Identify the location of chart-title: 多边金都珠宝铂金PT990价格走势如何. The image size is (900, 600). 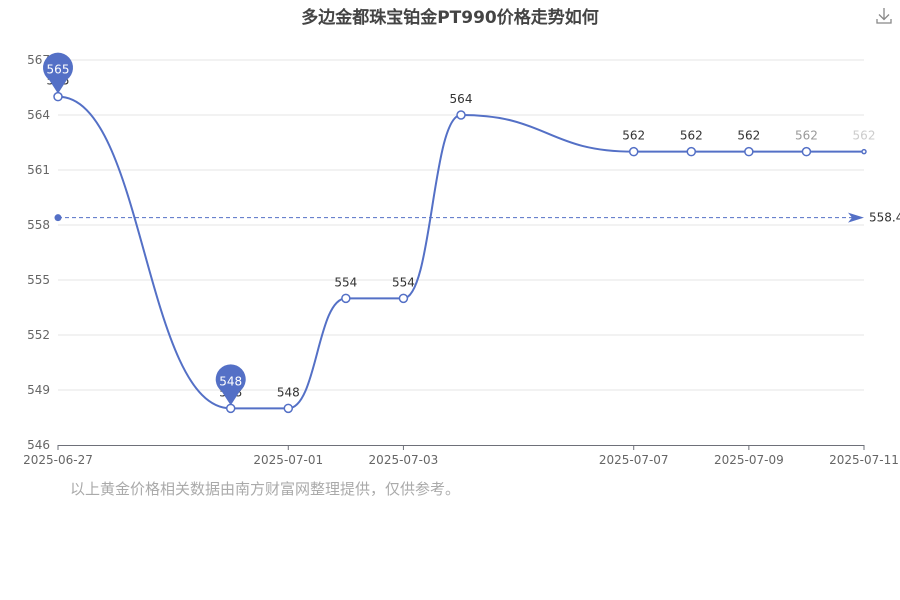
(450, 18).